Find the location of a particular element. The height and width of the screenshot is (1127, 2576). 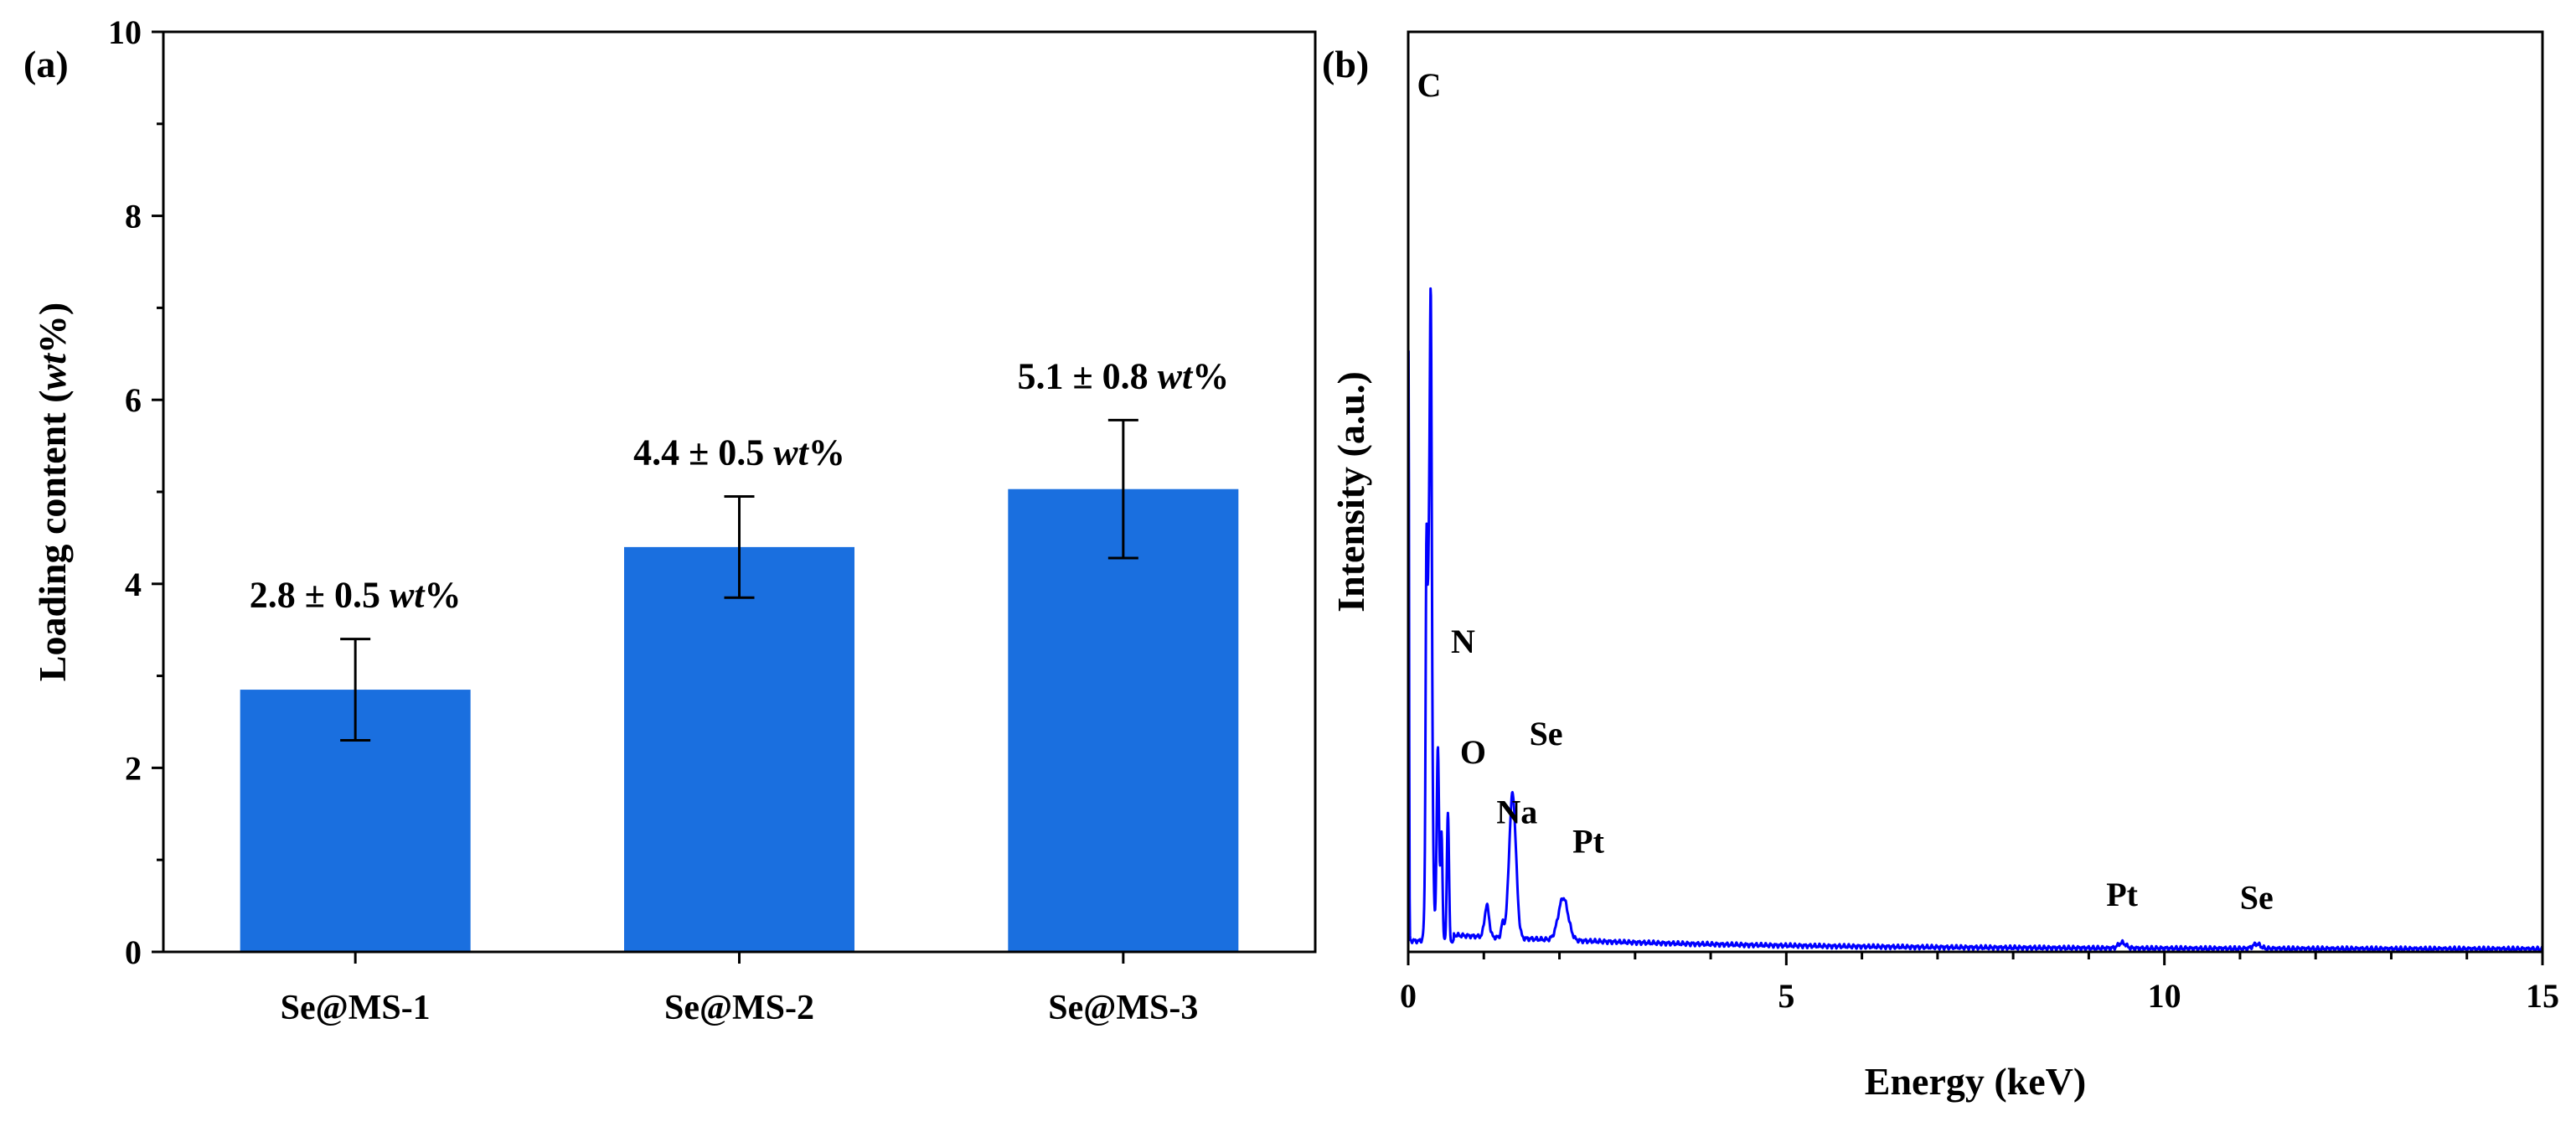

bar-value-label: 5.1 ± 0.8 wt% is located at coordinates (1123, 375).